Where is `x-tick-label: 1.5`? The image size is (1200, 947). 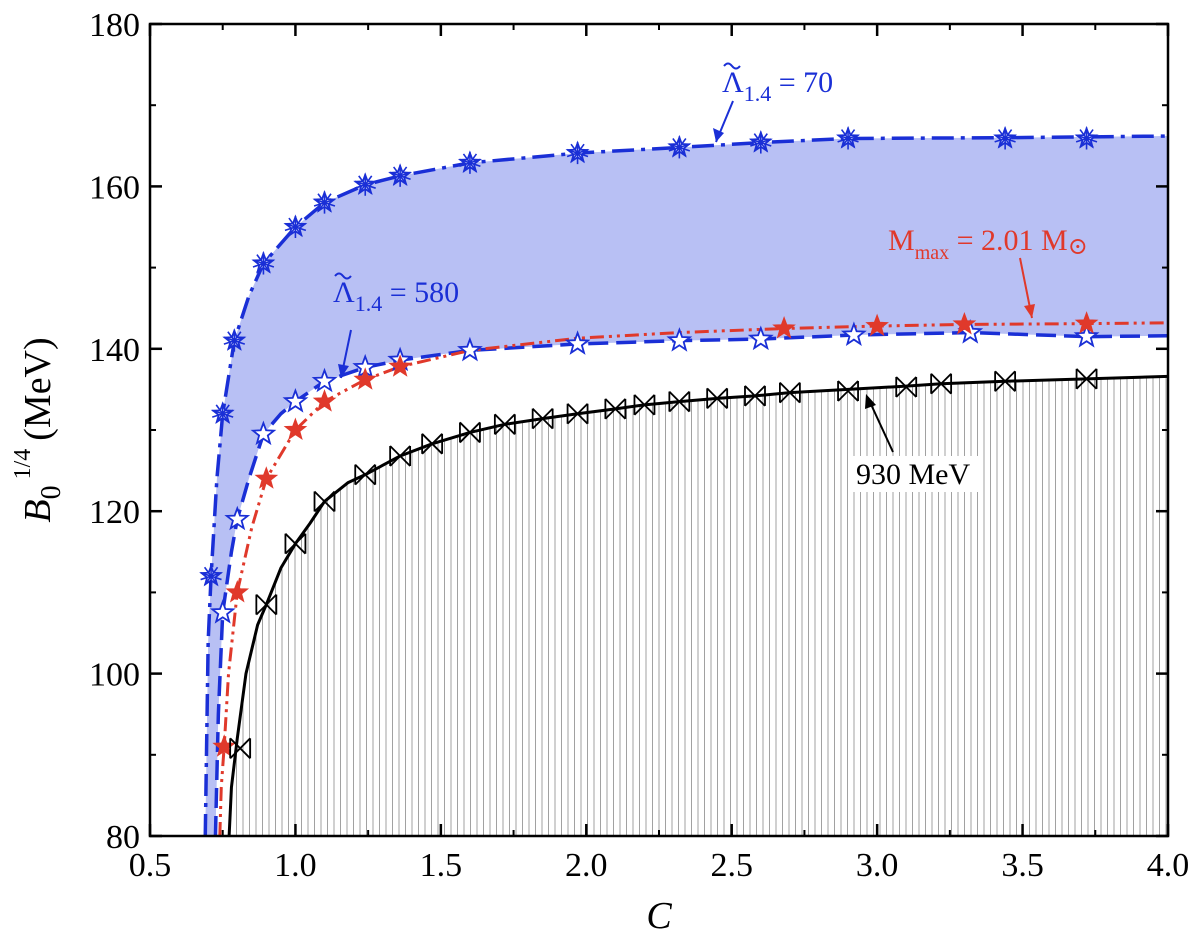 x-tick-label: 1.5 is located at coordinates (441, 865).